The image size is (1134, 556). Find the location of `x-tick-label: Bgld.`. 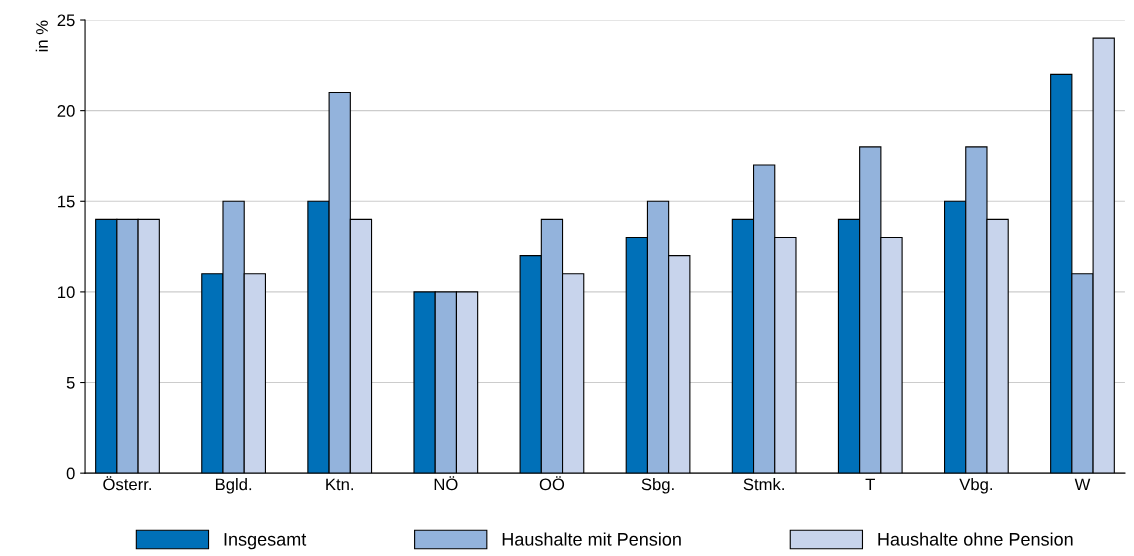

x-tick-label: Bgld. is located at coordinates (233, 486).